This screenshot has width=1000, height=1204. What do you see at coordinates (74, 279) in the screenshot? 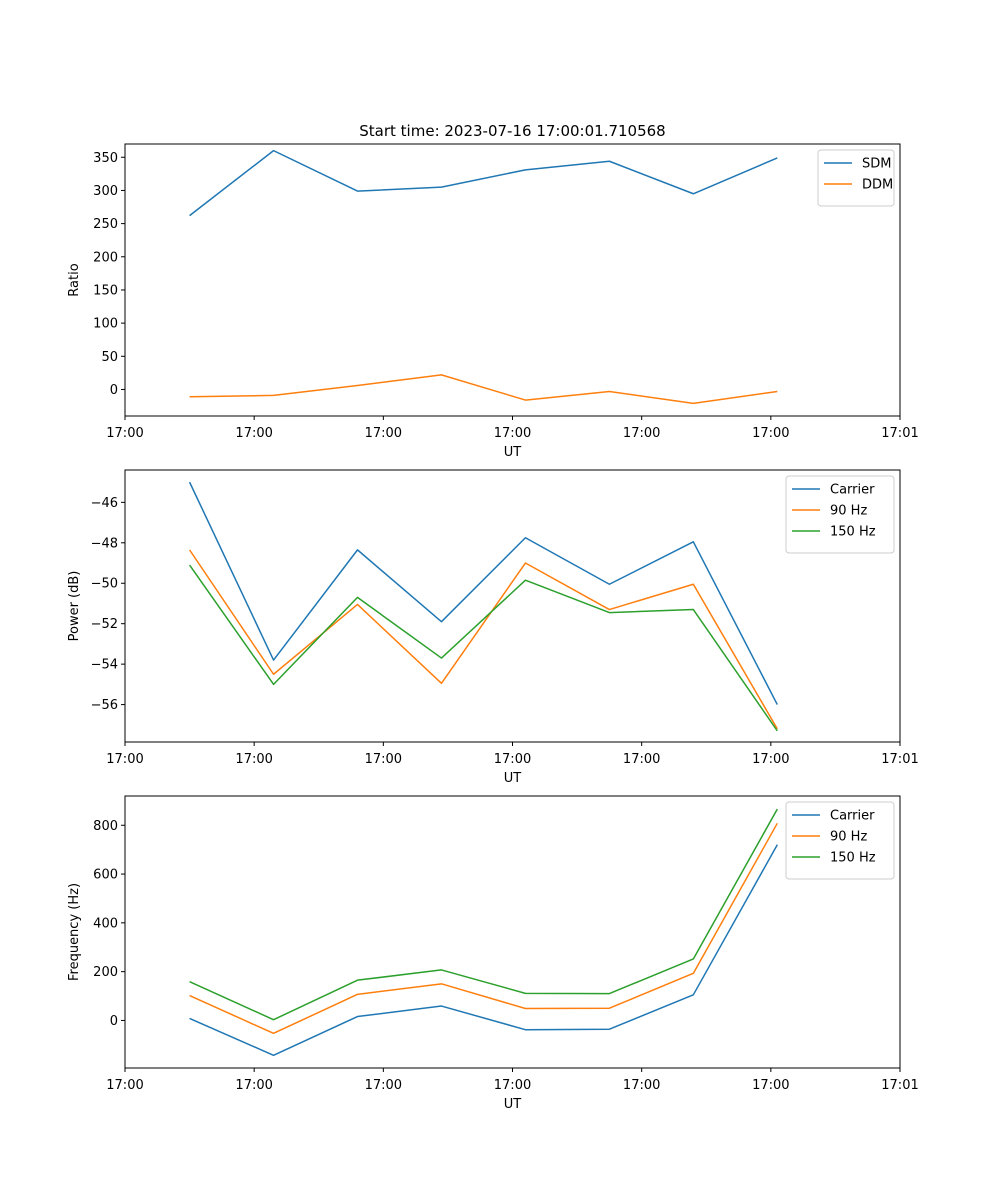
I see `y-axis-label: Ratio` at bounding box center [74, 279].